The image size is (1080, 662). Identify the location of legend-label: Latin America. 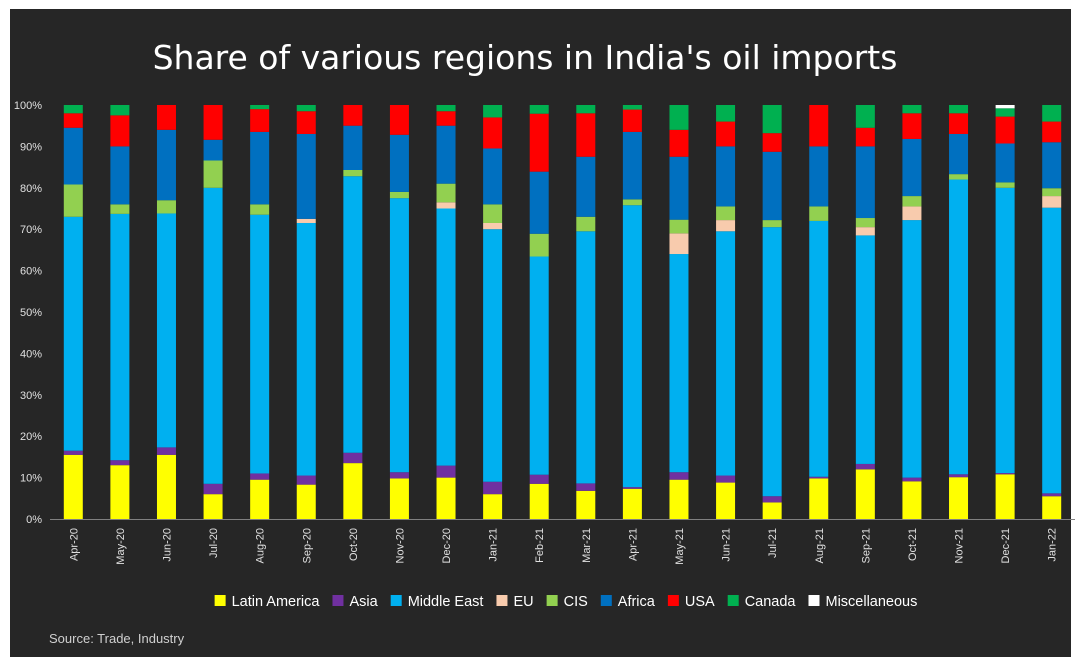
(276, 602).